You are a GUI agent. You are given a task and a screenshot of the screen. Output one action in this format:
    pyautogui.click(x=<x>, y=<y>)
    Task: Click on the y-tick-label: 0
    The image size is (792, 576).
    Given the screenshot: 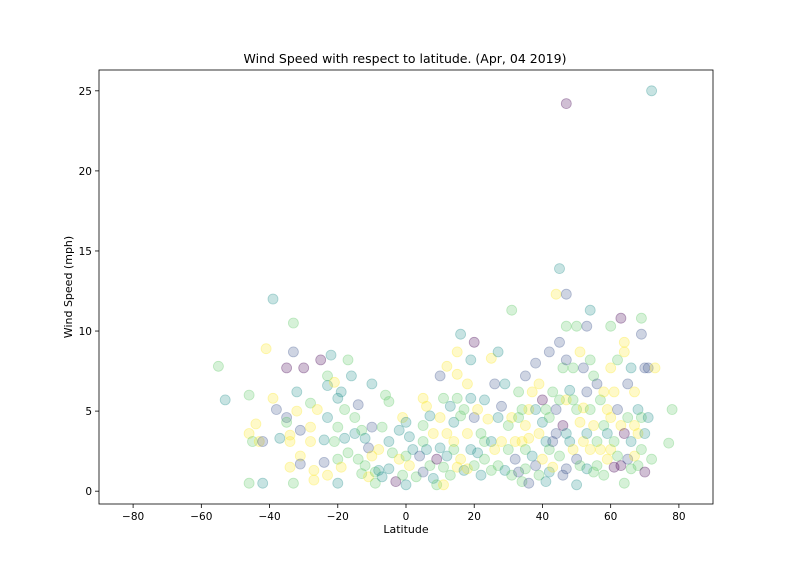 What is the action you would take?
    pyautogui.click(x=88, y=492)
    